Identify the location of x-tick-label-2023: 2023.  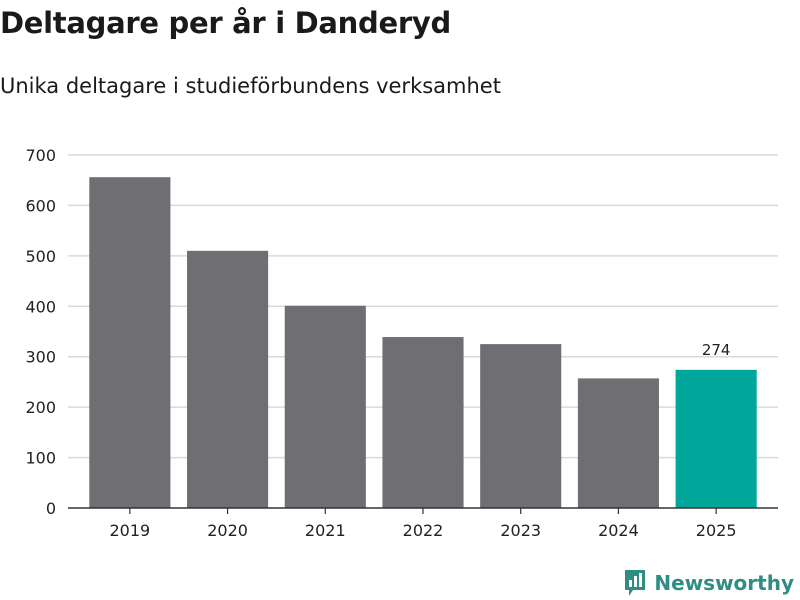
(520, 530).